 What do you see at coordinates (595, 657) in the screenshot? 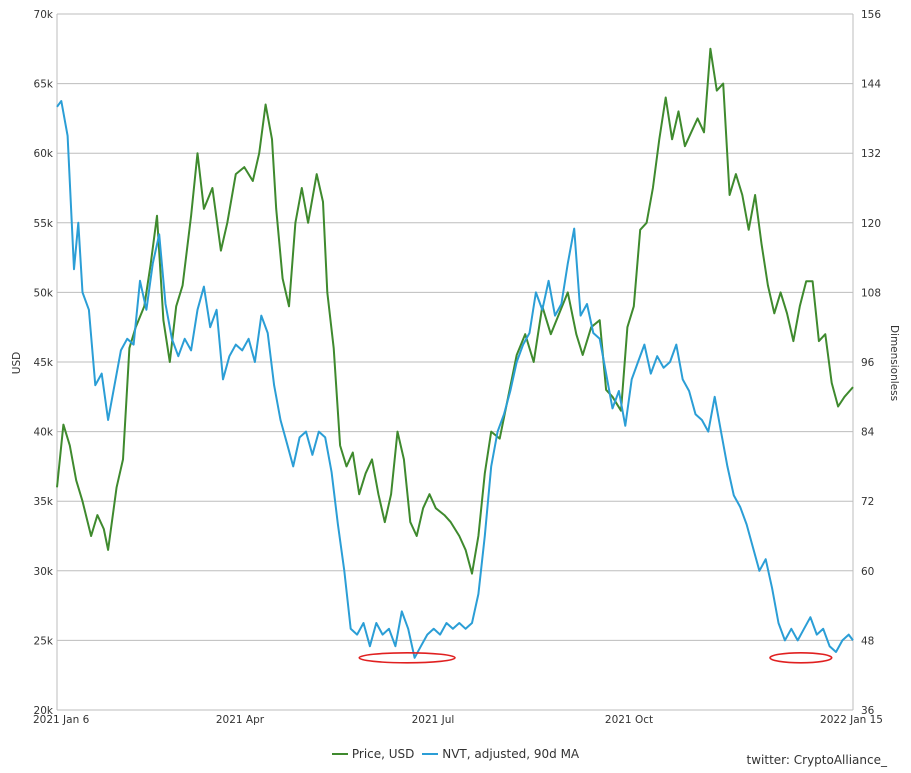
I see `annotations` at bounding box center [595, 657].